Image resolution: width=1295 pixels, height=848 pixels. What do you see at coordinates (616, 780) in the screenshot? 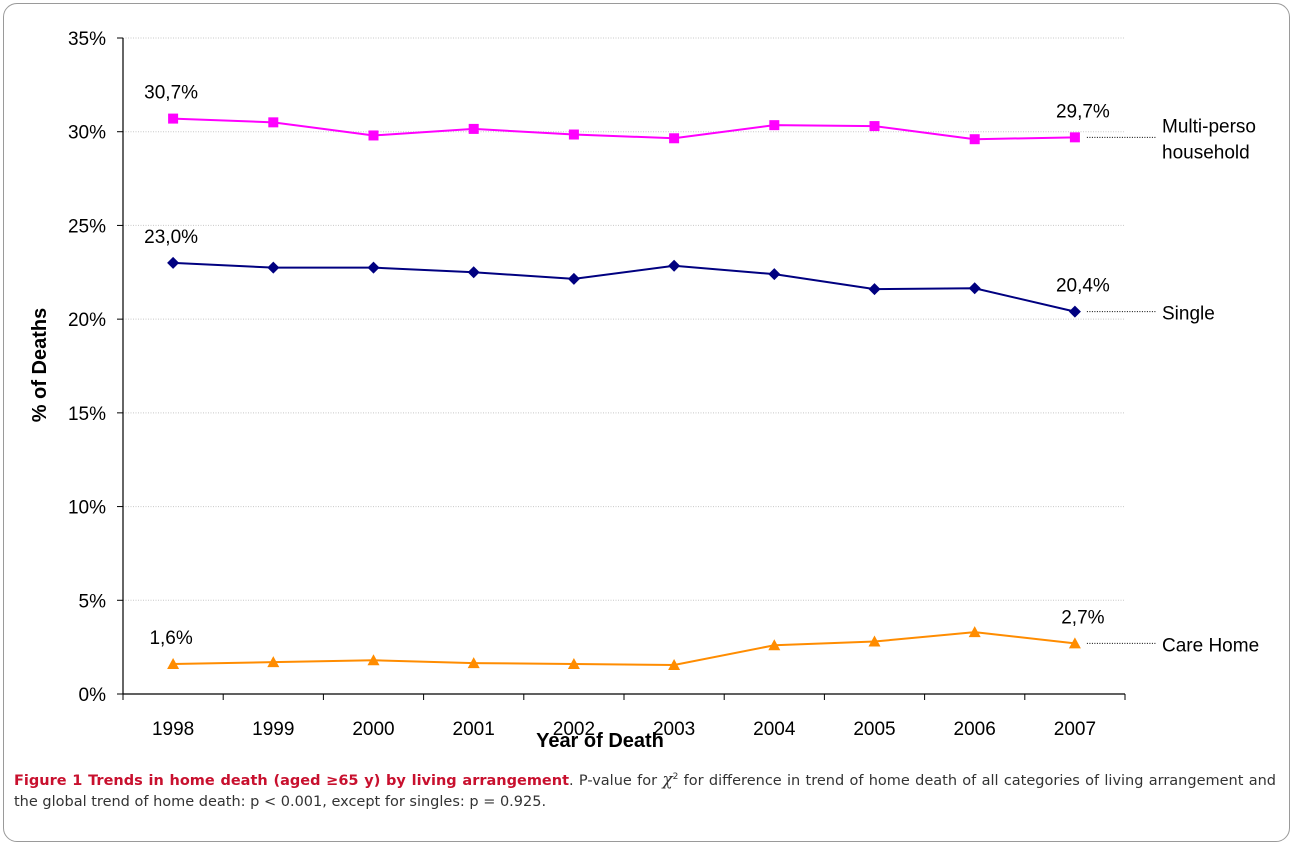
I see `caption-text-1: . P-value for` at bounding box center [616, 780].